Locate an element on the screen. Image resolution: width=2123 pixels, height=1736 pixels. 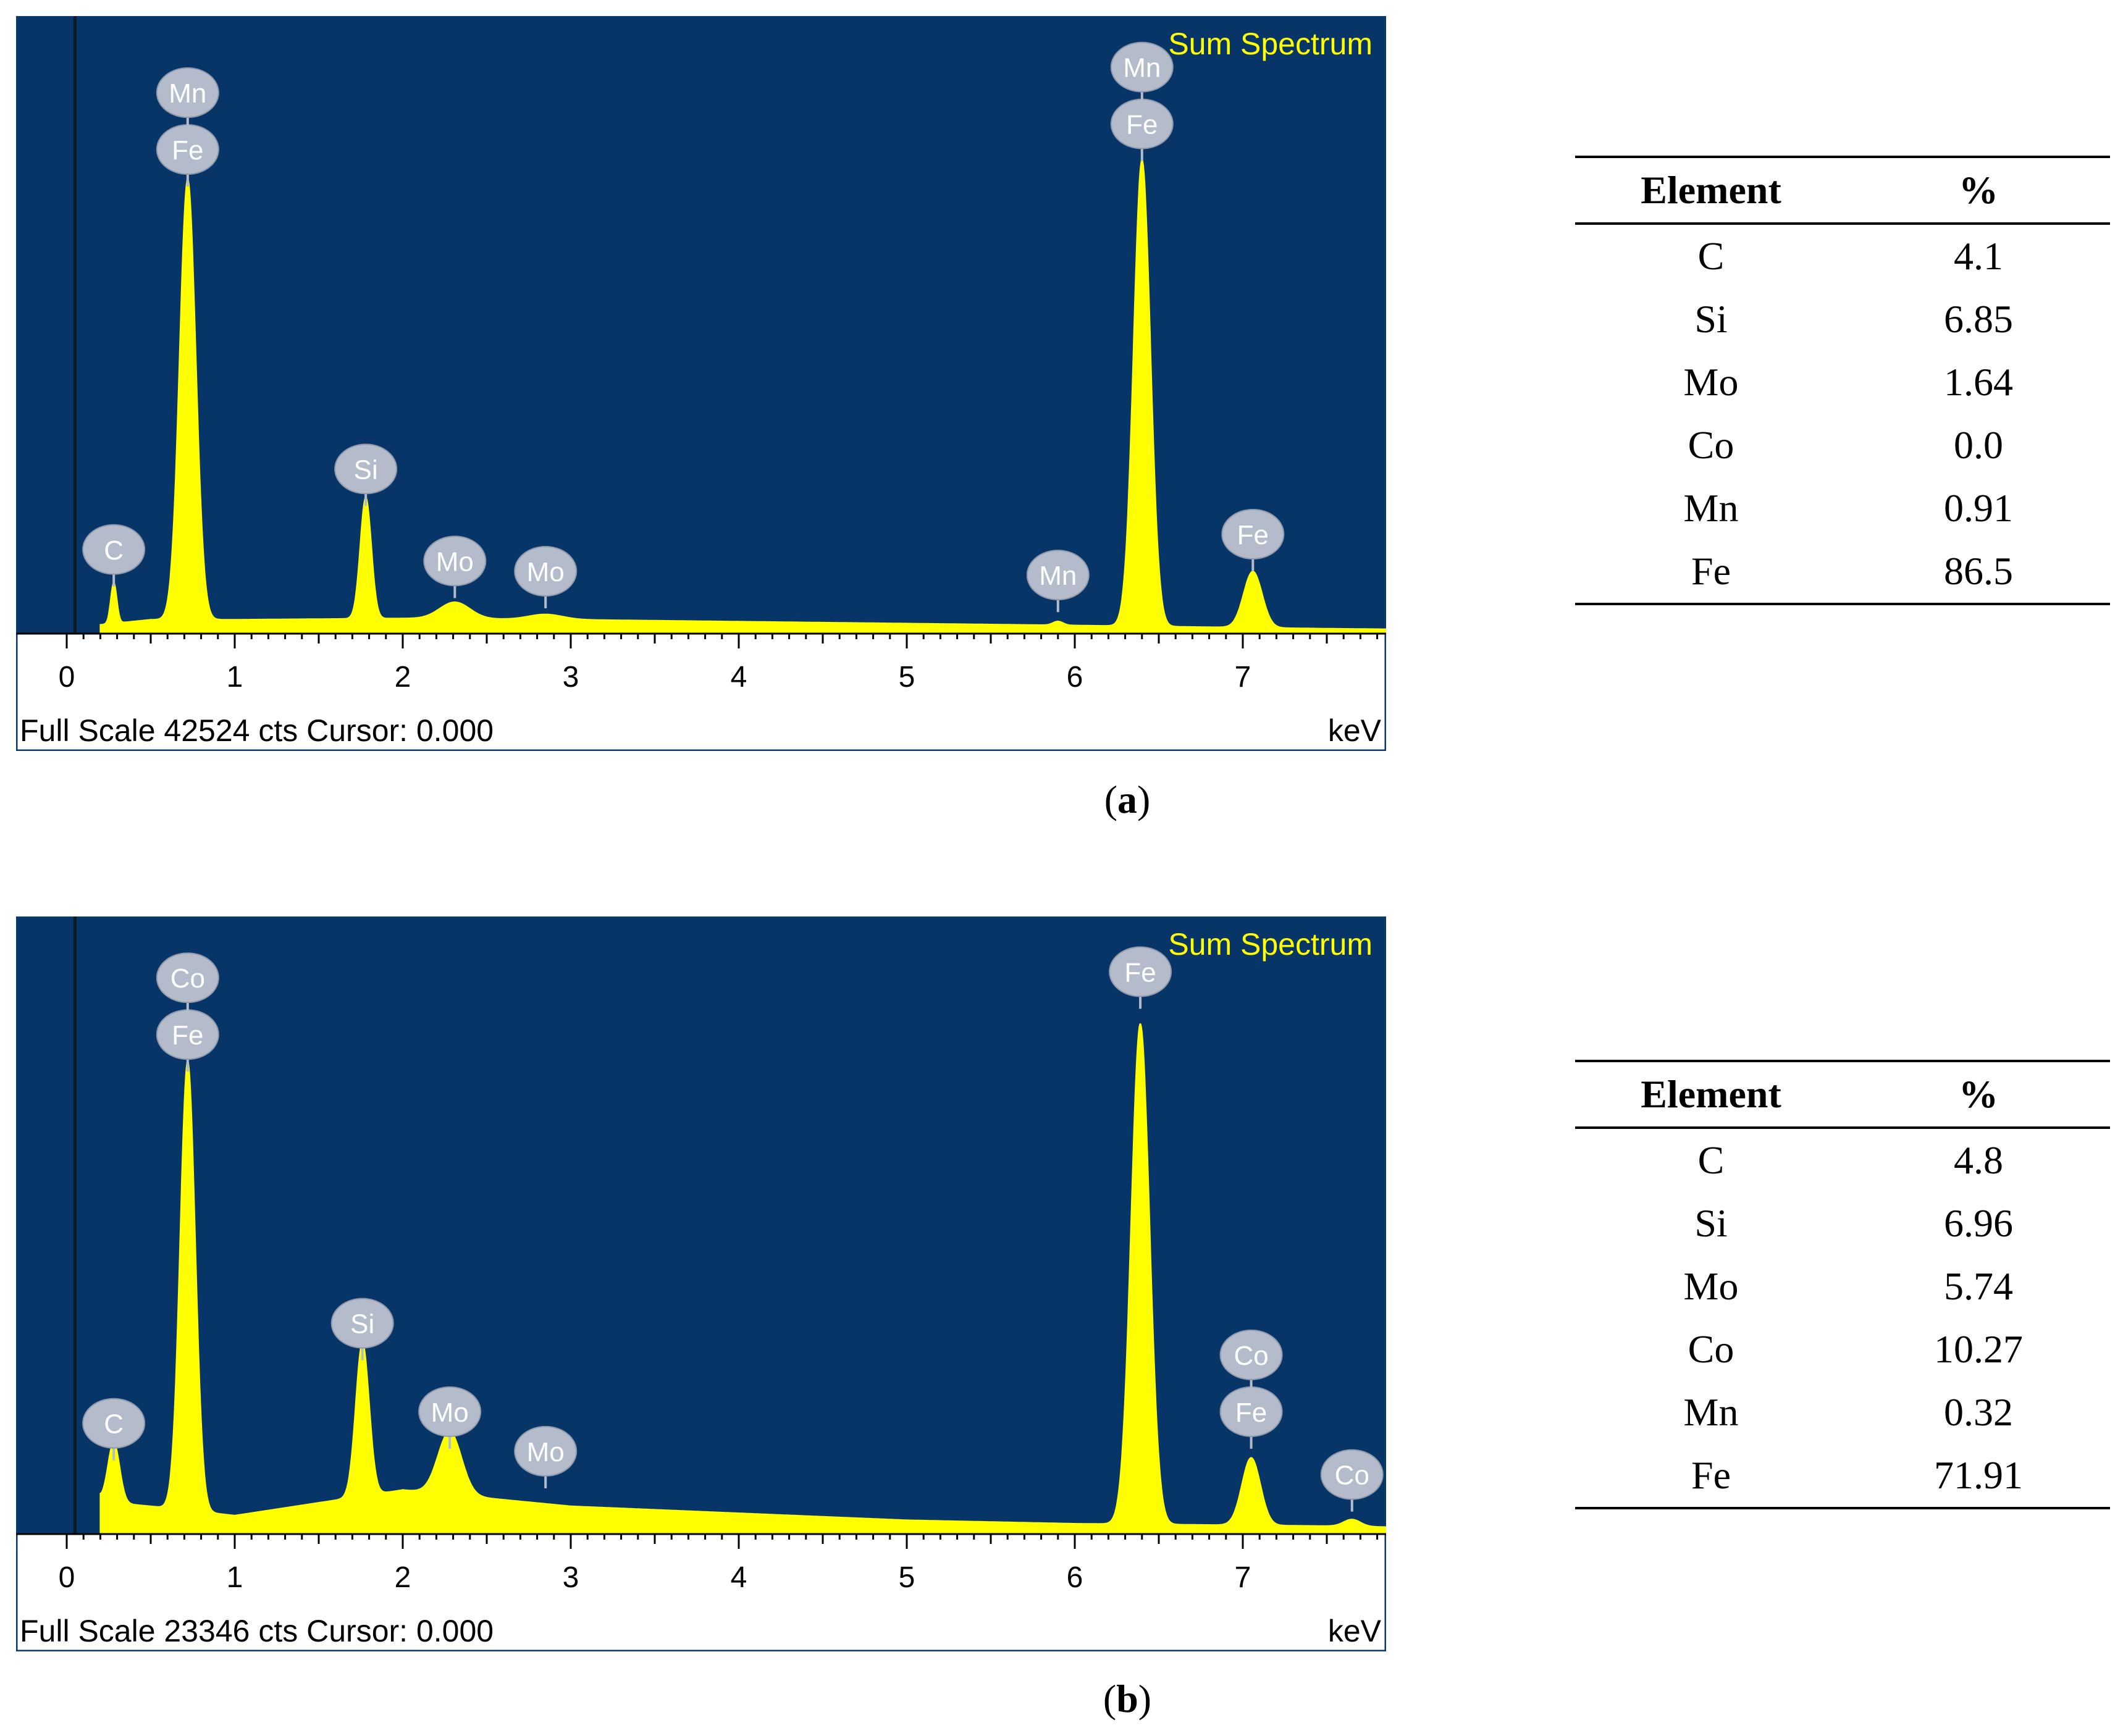
table-row: Mn 0.32 is located at coordinates (1842, 1412).